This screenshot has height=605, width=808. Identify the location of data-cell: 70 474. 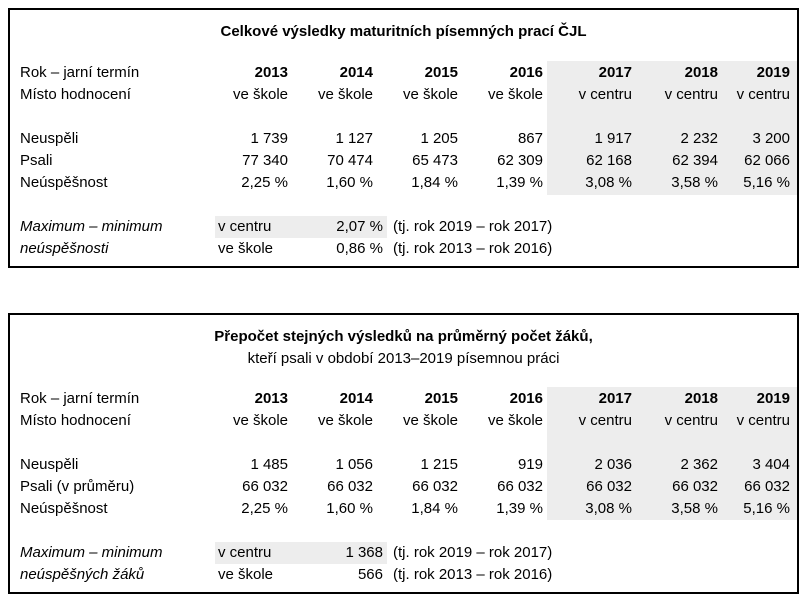
(350, 160).